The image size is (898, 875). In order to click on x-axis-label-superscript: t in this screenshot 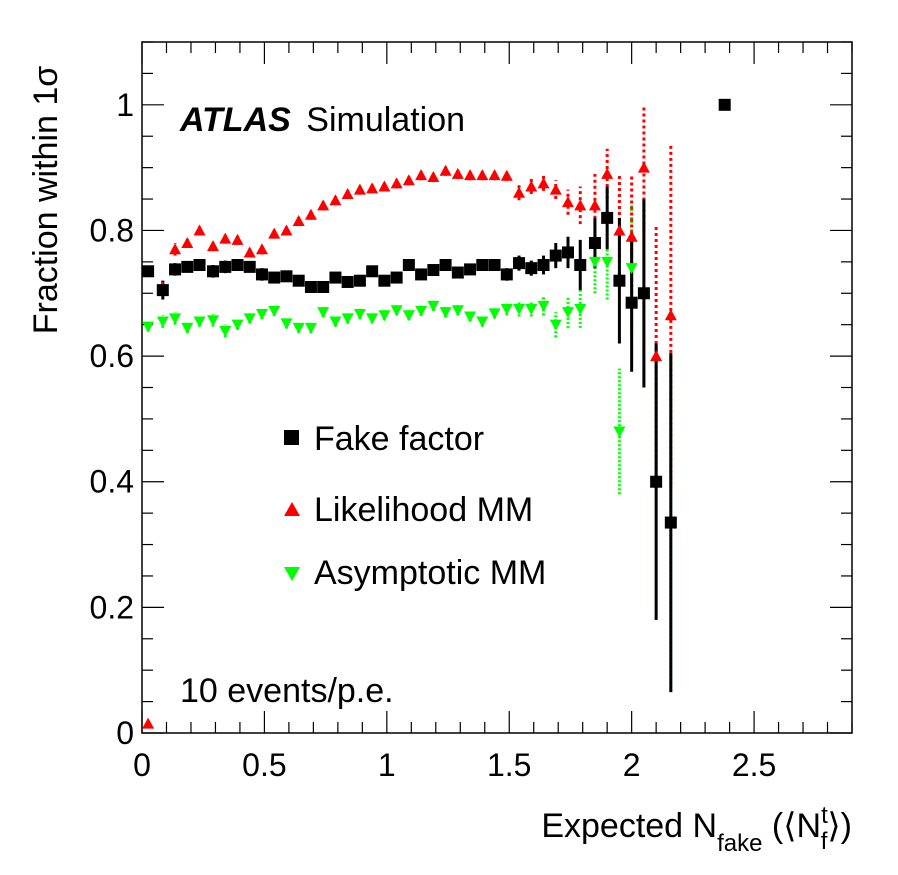, I will do `click(824, 815)`.